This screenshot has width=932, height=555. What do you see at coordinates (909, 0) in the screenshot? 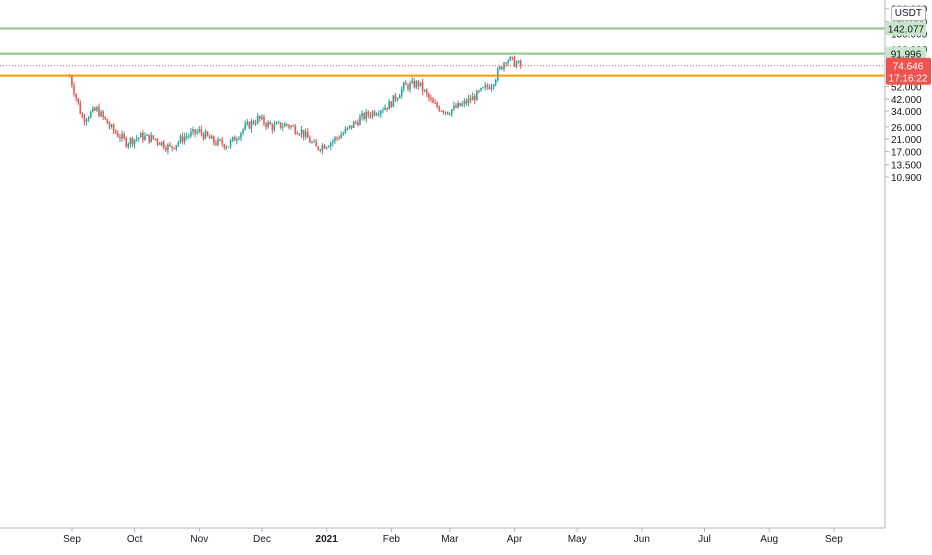
I see `y-tick-label: 260.000` at bounding box center [909, 0].